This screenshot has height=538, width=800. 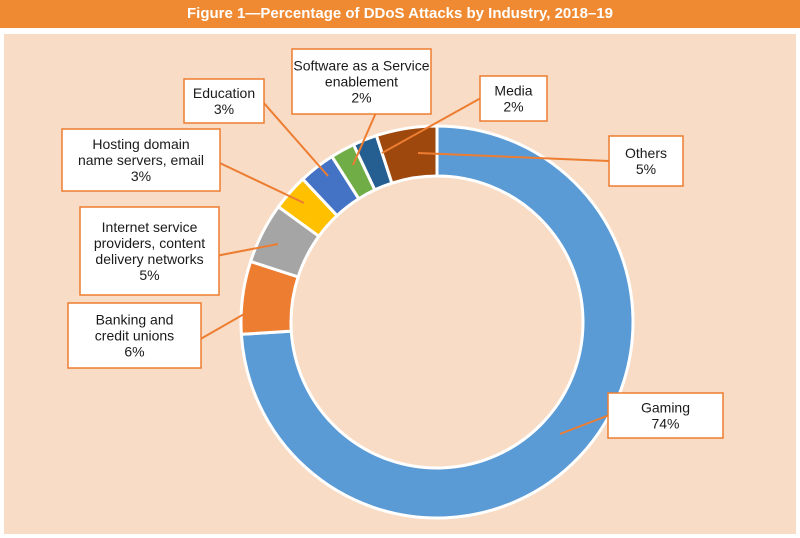 What do you see at coordinates (513, 107) in the screenshot?
I see `data-label-media: 2%` at bounding box center [513, 107].